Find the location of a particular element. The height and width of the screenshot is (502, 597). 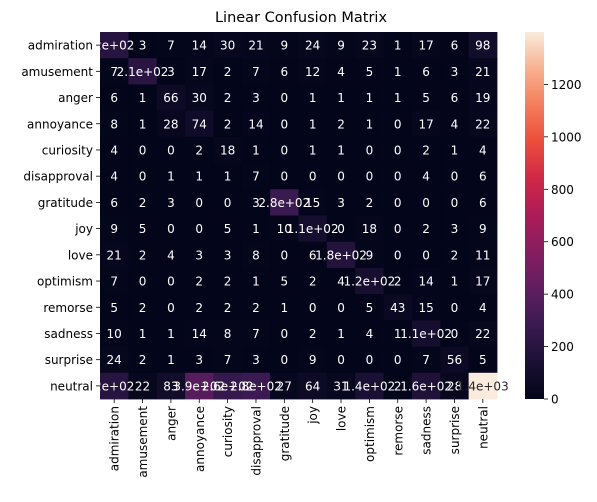

cell-value-label: 30 is located at coordinates (227, 46).